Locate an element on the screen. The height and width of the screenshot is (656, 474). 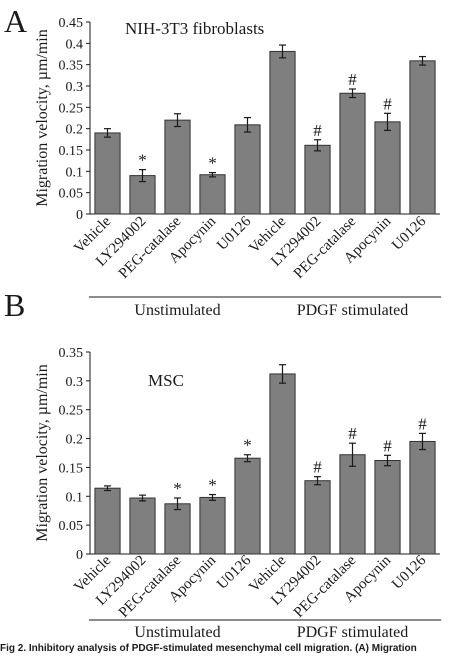
chart-title: MSC is located at coordinates (166, 380).